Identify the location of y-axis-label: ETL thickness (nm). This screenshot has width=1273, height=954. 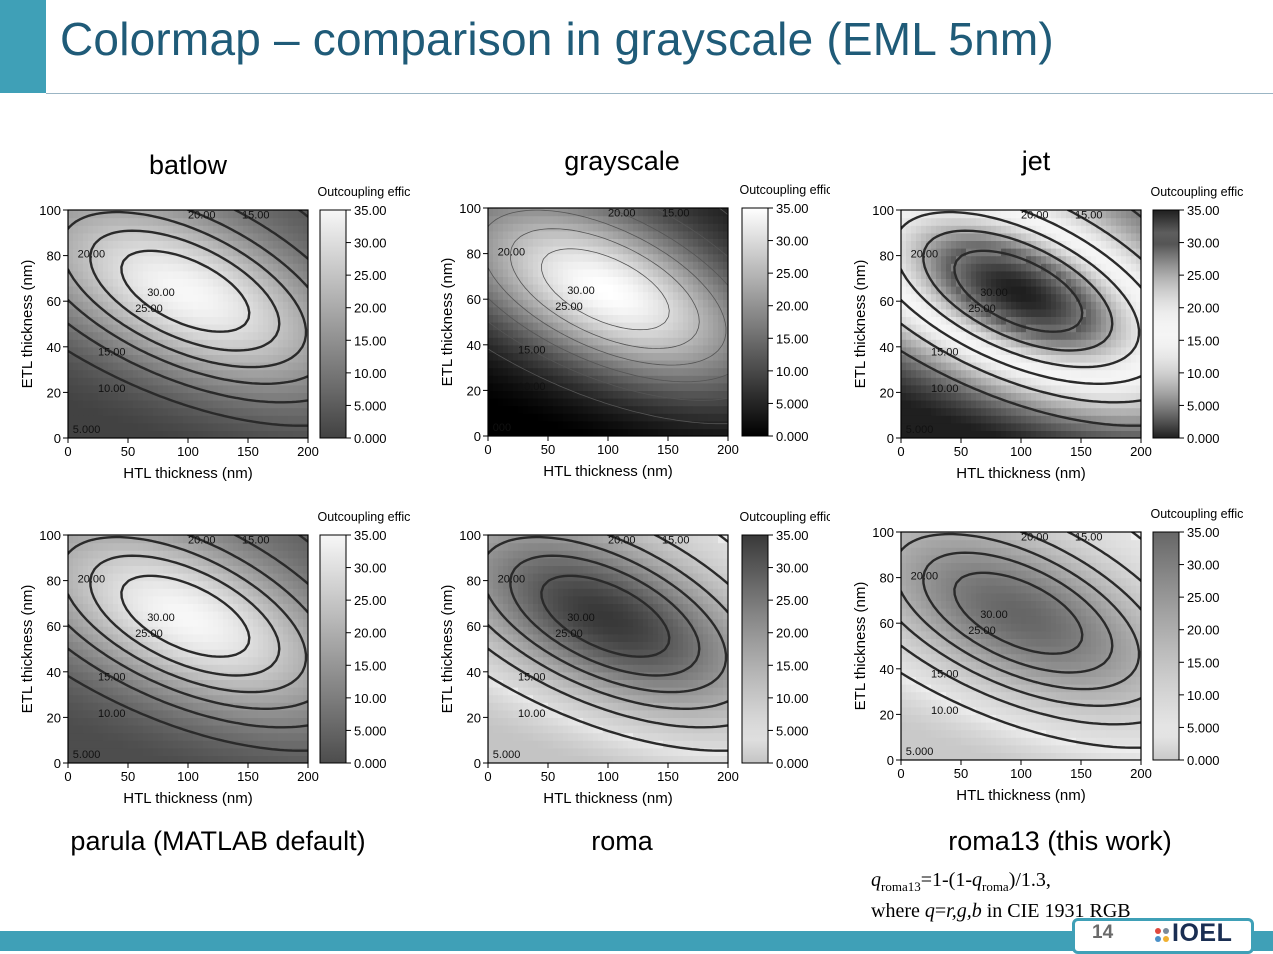
(860, 324).